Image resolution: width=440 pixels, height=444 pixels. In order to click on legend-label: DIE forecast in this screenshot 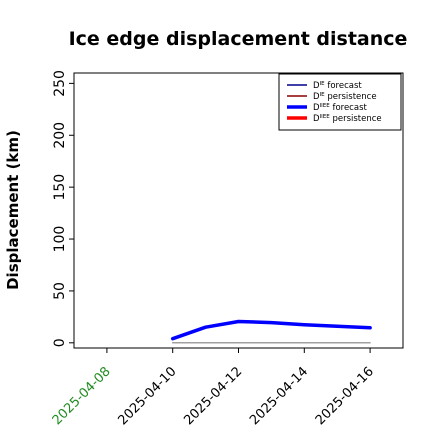, I will do `click(337, 86)`.